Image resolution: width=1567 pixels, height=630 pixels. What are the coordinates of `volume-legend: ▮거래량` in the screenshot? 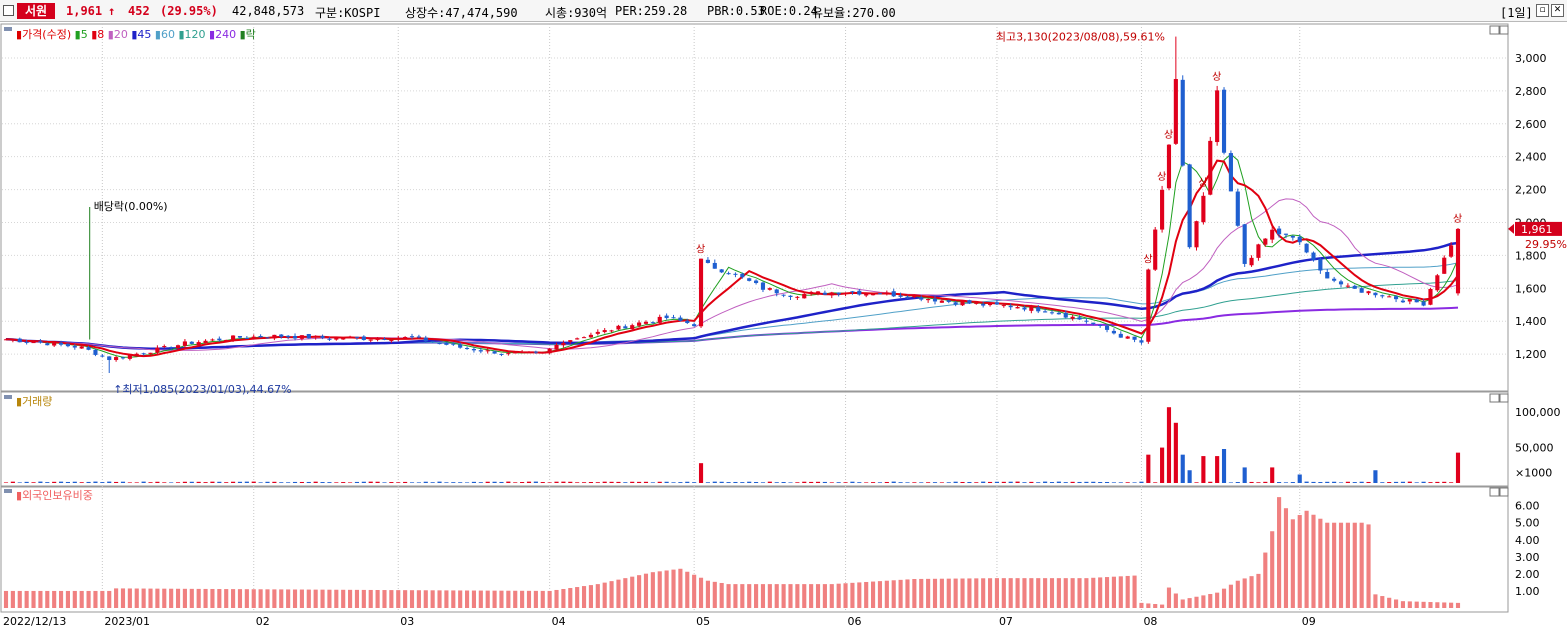 It's located at (34, 401).